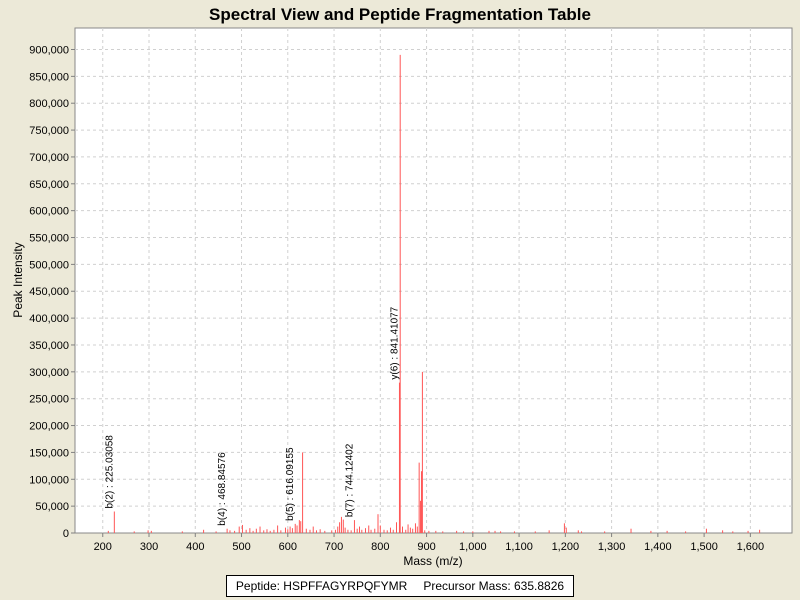  I want to click on y-tick-label: 750,000, so click(49, 131).